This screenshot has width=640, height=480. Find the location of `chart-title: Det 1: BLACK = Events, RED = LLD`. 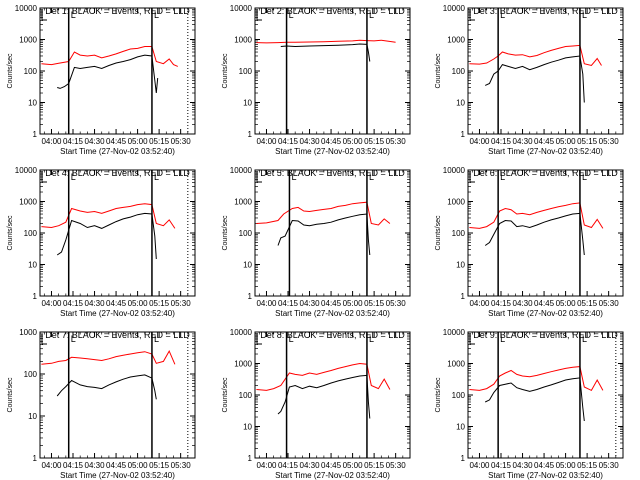

chart-title: Det 1: BLACK = Events, RED = LLD is located at coordinates (117, 11).